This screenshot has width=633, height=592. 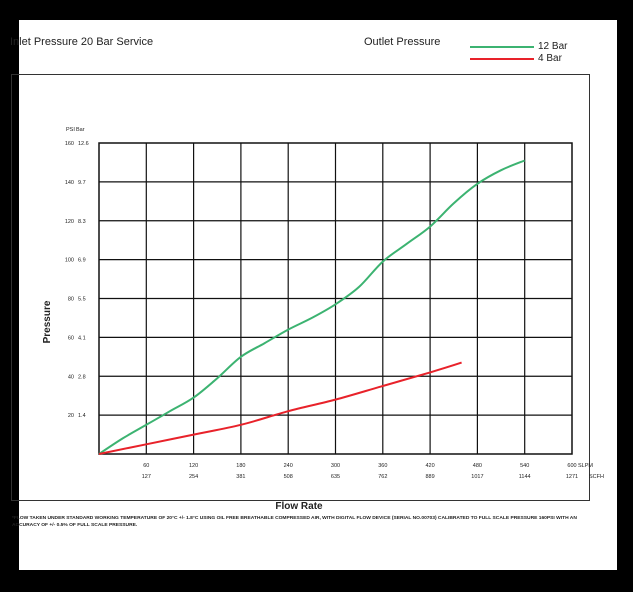 What do you see at coordinates (596, 477) in the screenshot?
I see `x-unit-label-scfh: SCFH` at bounding box center [596, 477].